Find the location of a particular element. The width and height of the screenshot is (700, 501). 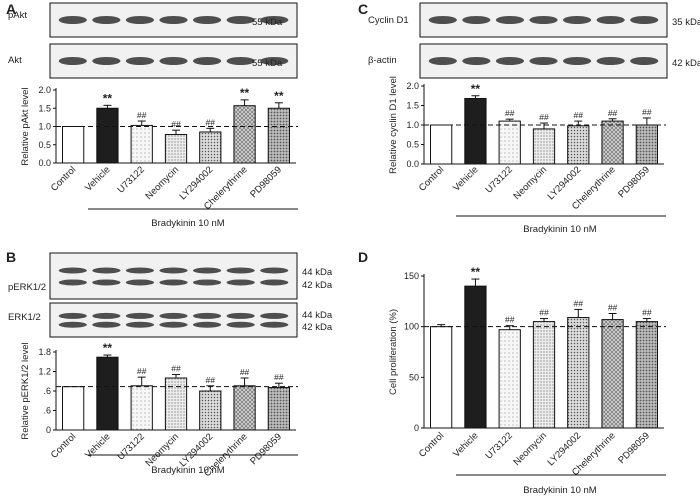

blot-kda-label: 42 kDa is located at coordinates (317, 327).